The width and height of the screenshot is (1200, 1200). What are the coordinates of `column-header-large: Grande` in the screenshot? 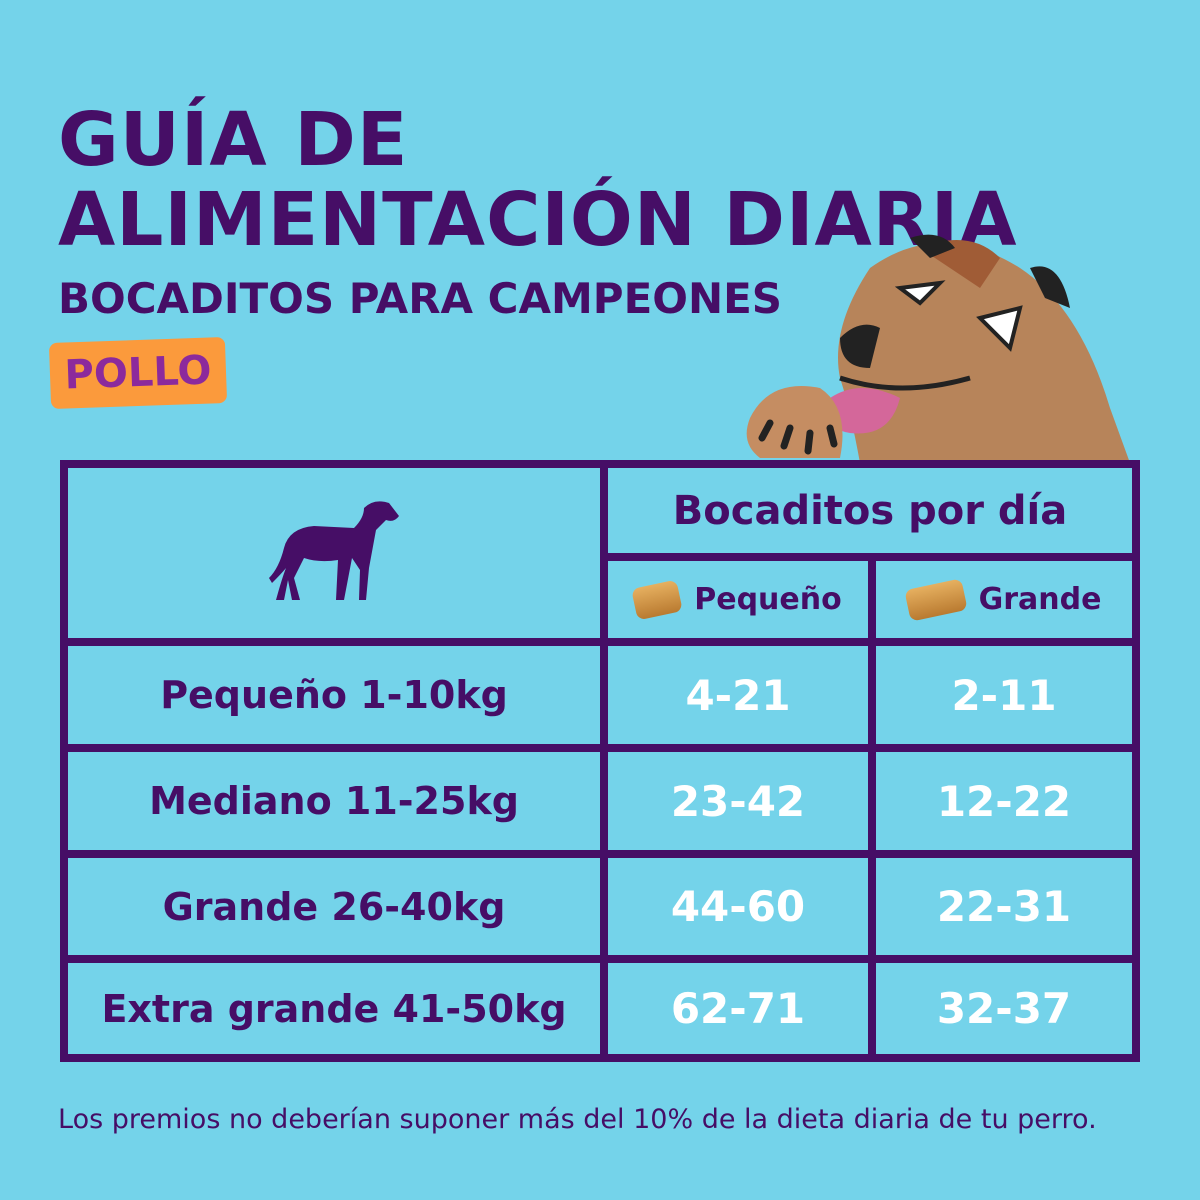 It's located at (1004, 599).